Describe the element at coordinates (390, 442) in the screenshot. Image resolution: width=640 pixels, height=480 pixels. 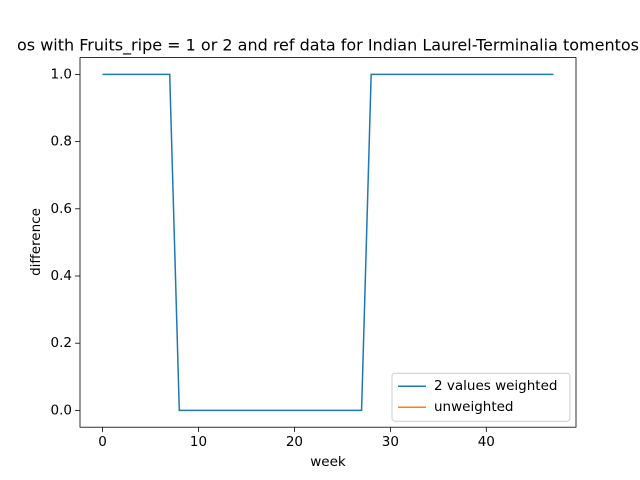
I see `x-tick-label: 30` at that location.